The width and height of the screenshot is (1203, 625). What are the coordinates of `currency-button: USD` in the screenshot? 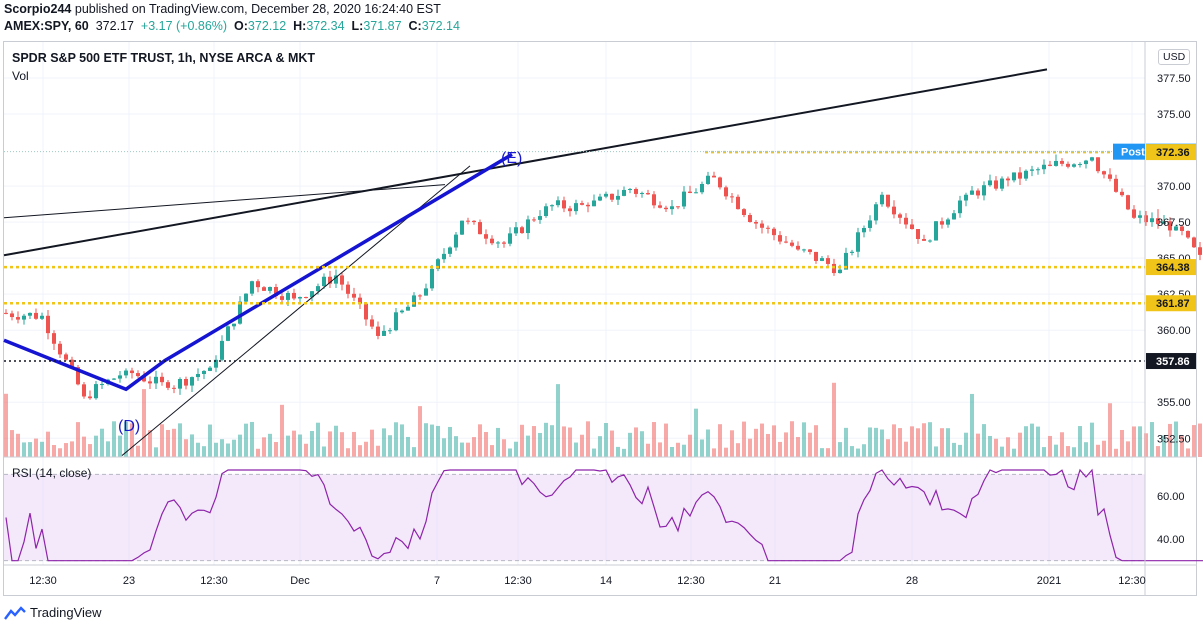 It's located at (1174, 57).